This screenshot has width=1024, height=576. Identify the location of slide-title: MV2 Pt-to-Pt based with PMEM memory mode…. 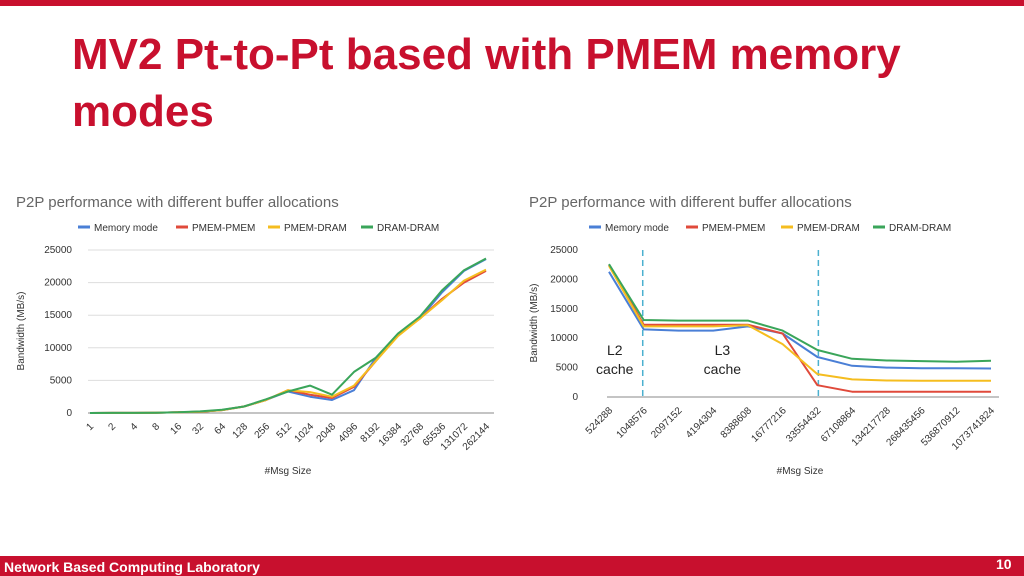
(486, 83).